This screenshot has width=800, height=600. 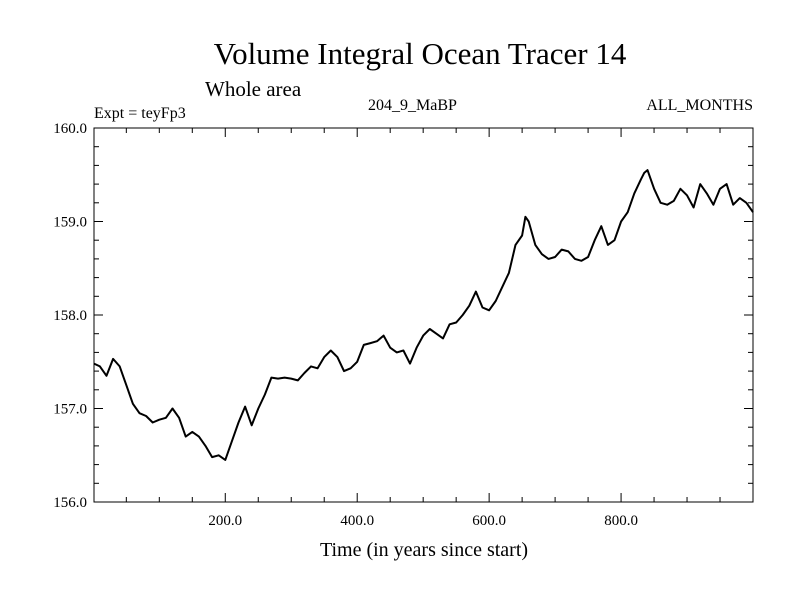 I want to click on y-tick-label: 159.0, so click(x=70, y=223).